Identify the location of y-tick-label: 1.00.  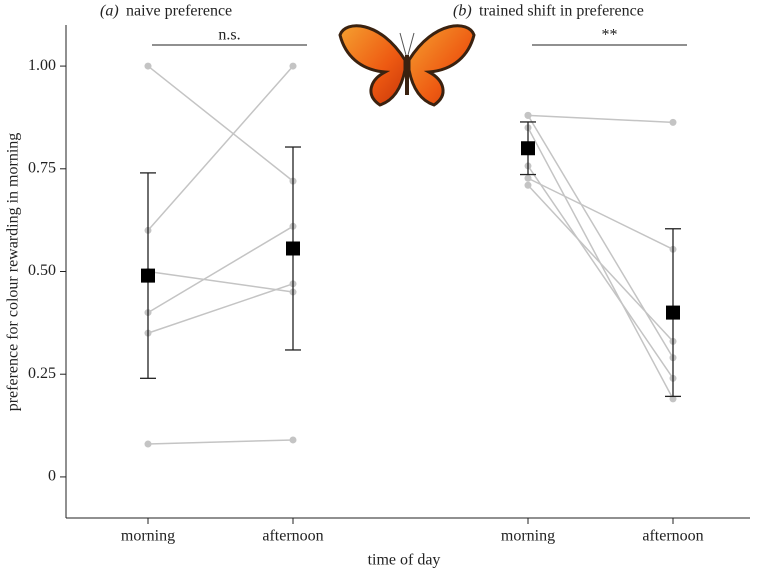
(42, 65).